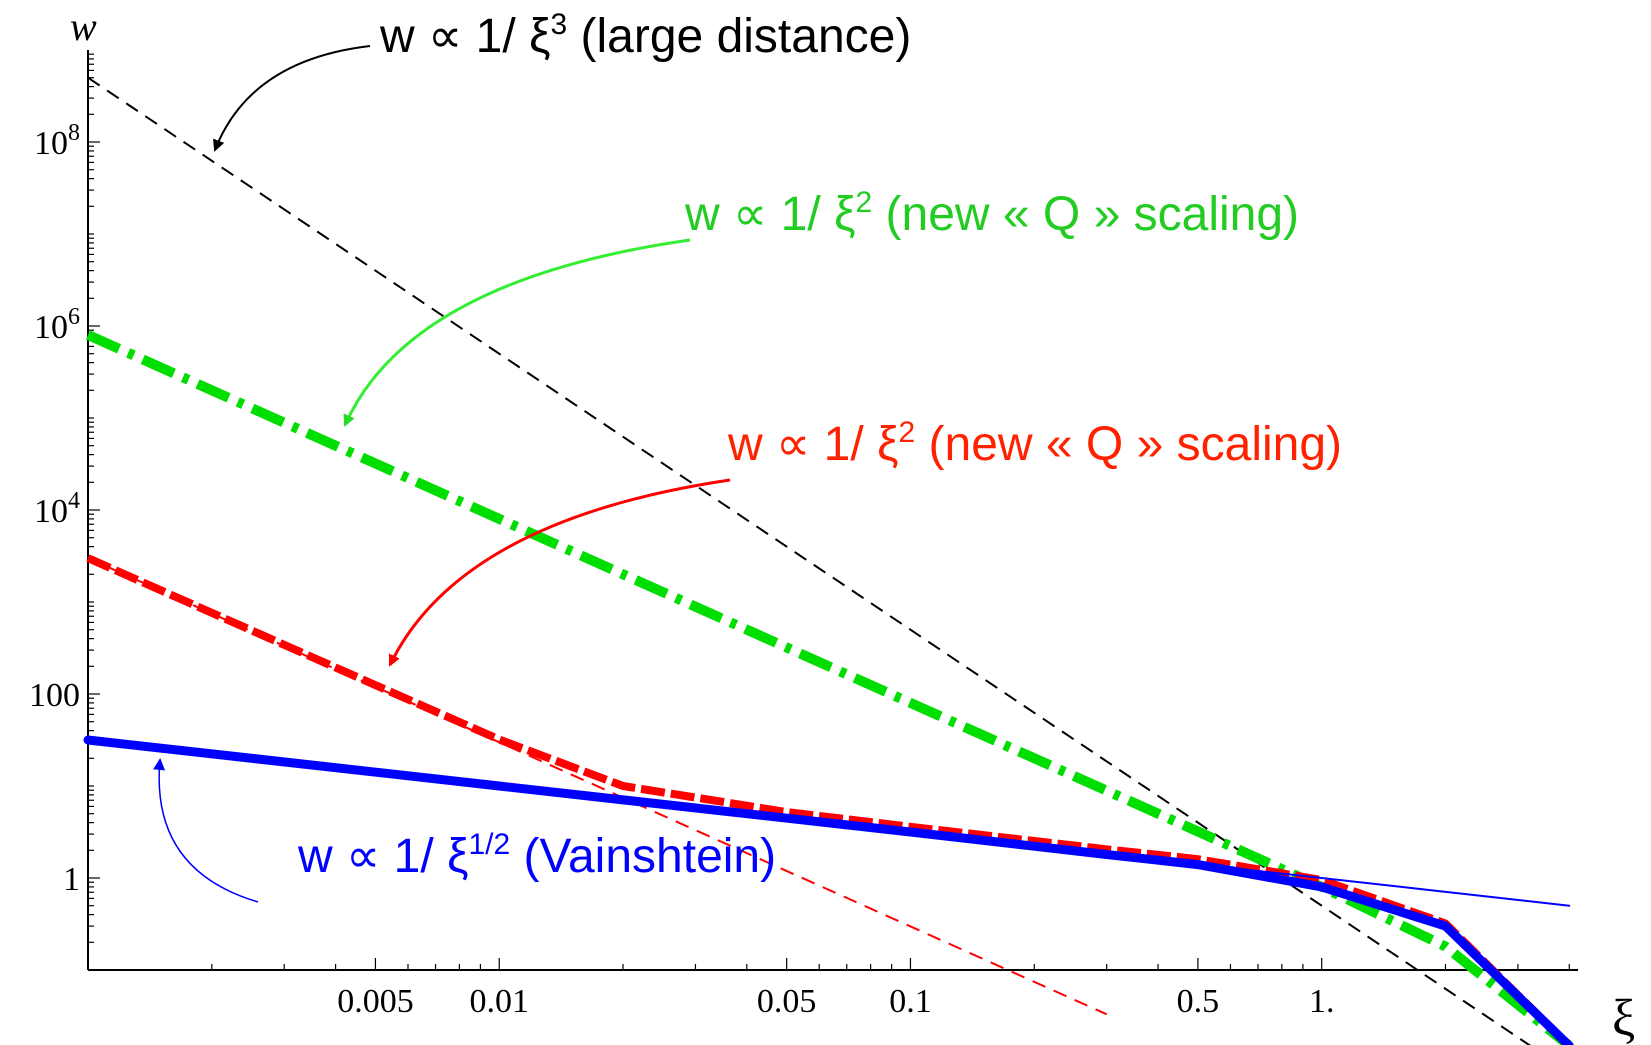 Image resolution: width=1651 pixels, height=1045 pixels. Describe the element at coordinates (206, 830) in the screenshot. I see `arrow-blue` at that location.